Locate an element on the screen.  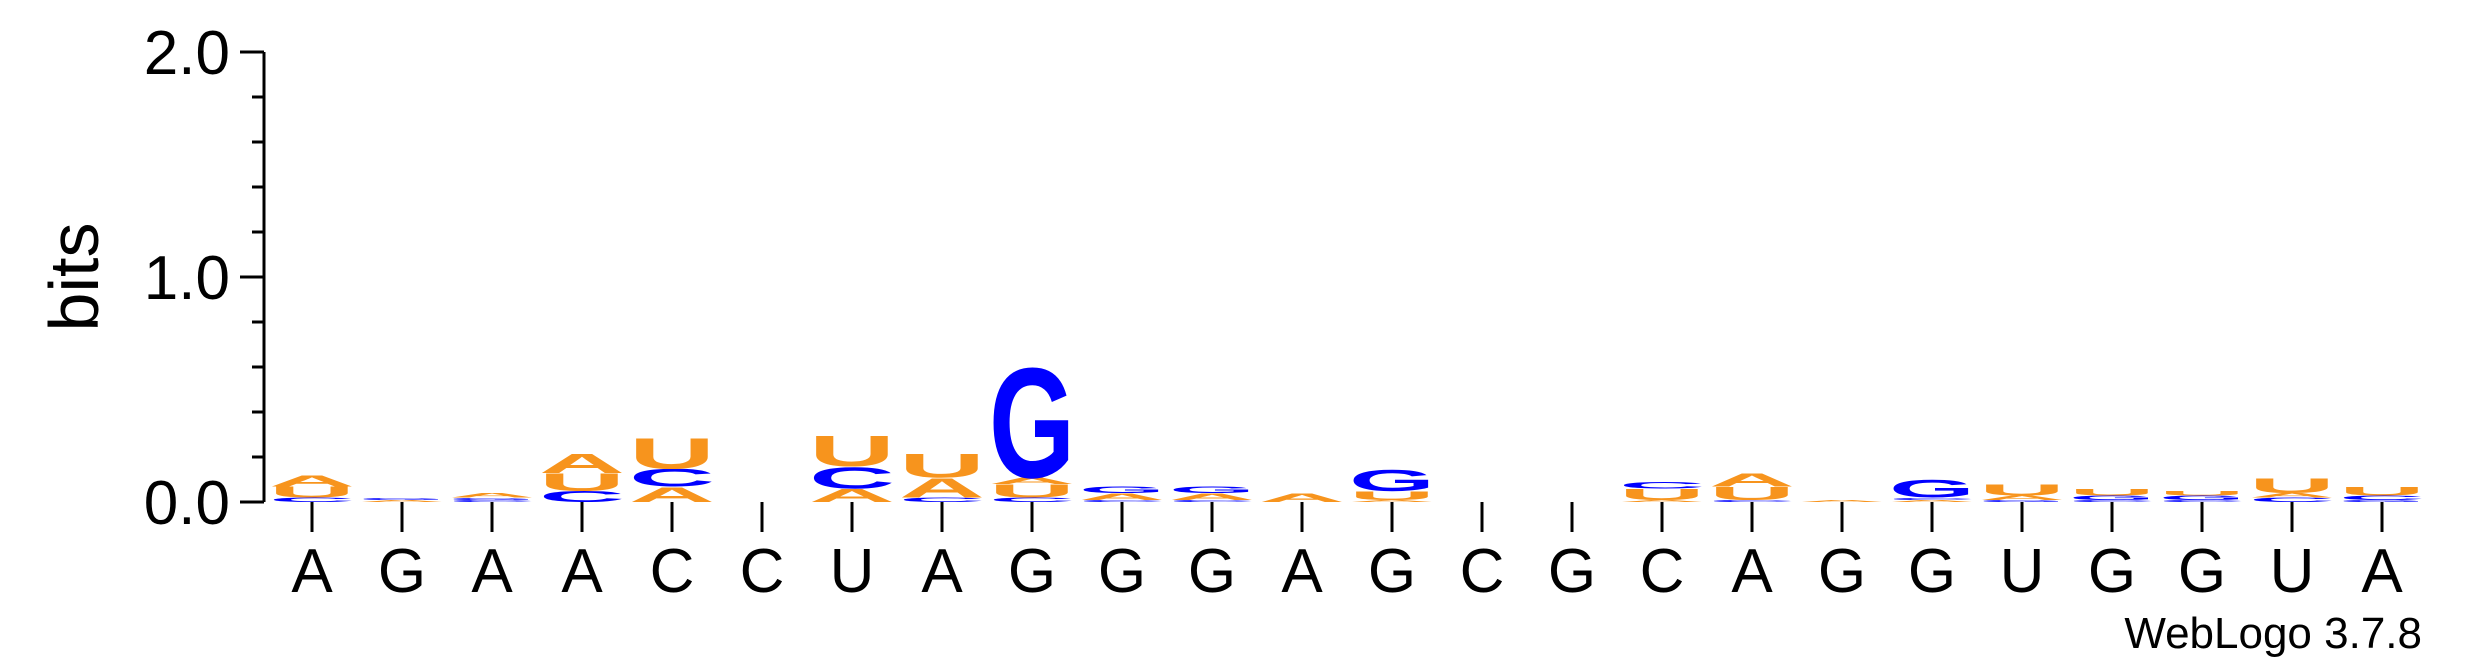
y-tick-group: 0.0 1.0 2.0 is located at coordinates (204, 278).